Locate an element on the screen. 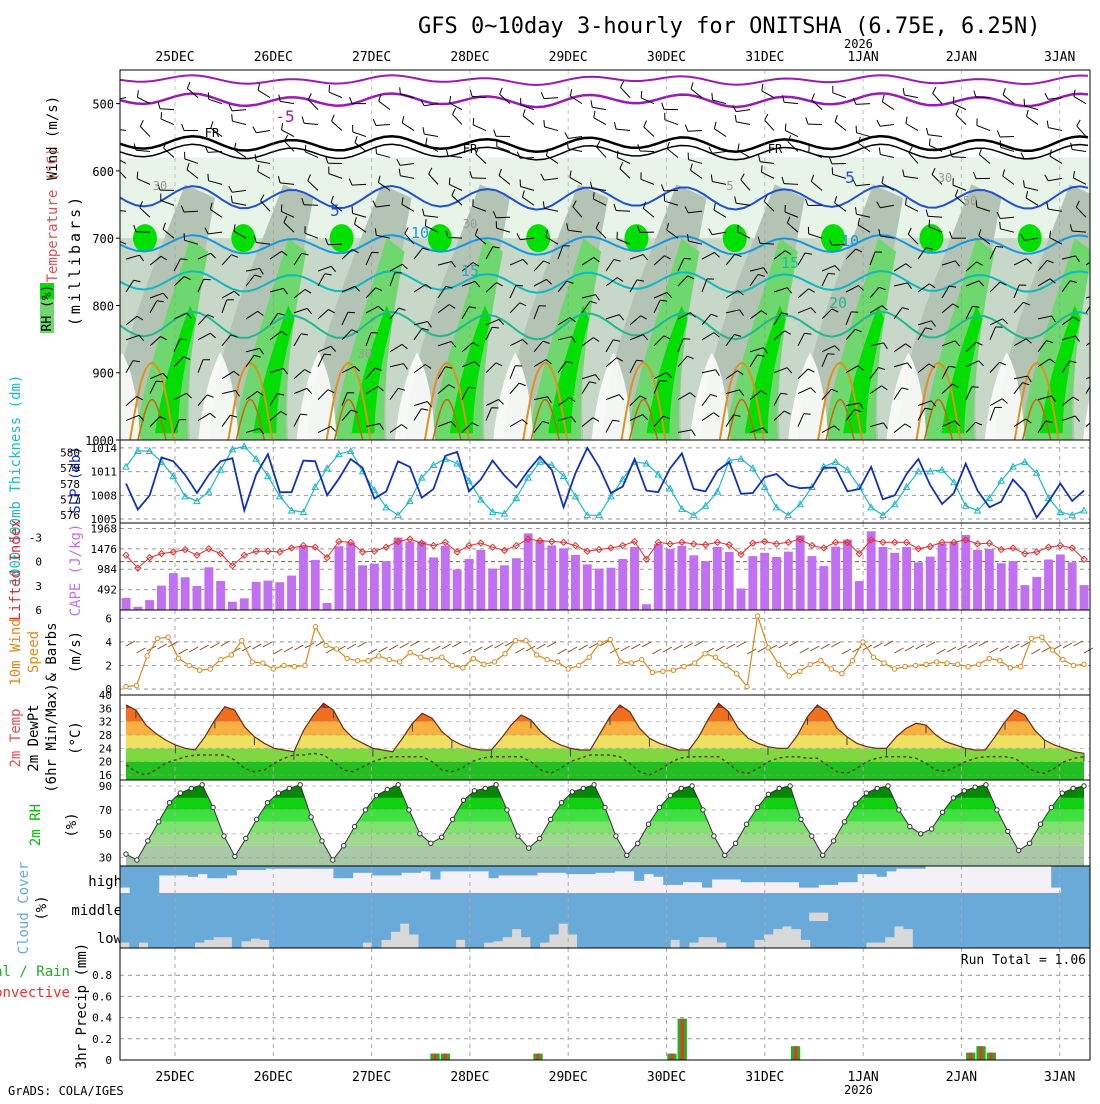 The image size is (1100, 1104). precip-tick-0: 0 is located at coordinates (108, 1060).